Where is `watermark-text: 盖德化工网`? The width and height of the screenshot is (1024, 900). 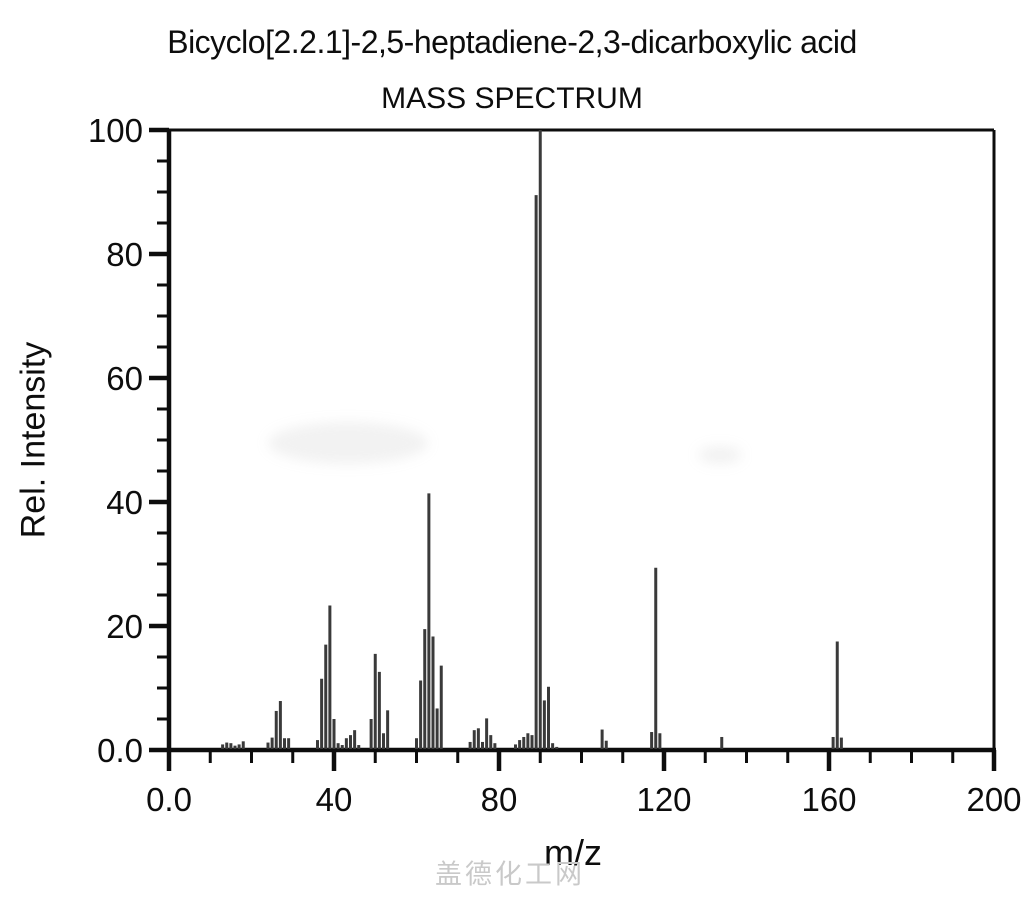 watermark-text: 盖德化工网 is located at coordinates (510, 874).